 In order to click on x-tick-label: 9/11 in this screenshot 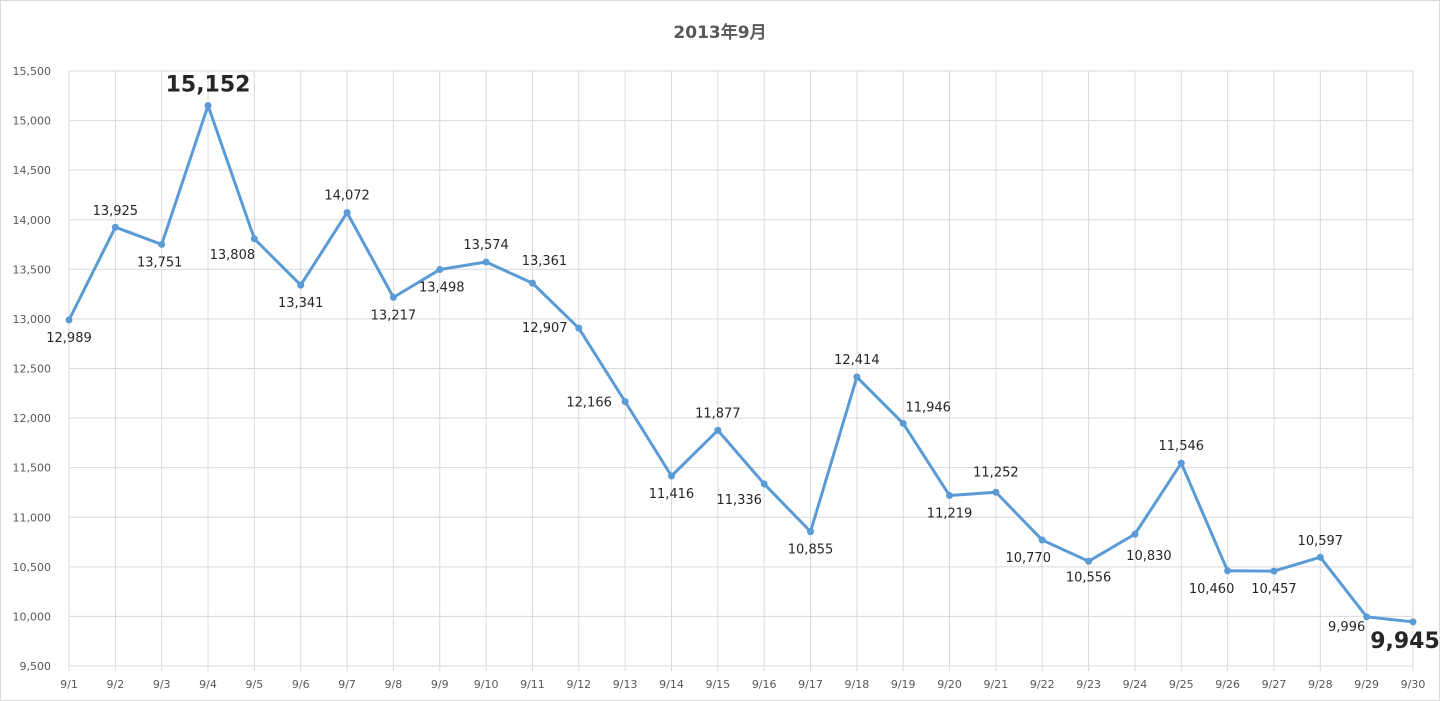, I will do `click(532, 684)`.